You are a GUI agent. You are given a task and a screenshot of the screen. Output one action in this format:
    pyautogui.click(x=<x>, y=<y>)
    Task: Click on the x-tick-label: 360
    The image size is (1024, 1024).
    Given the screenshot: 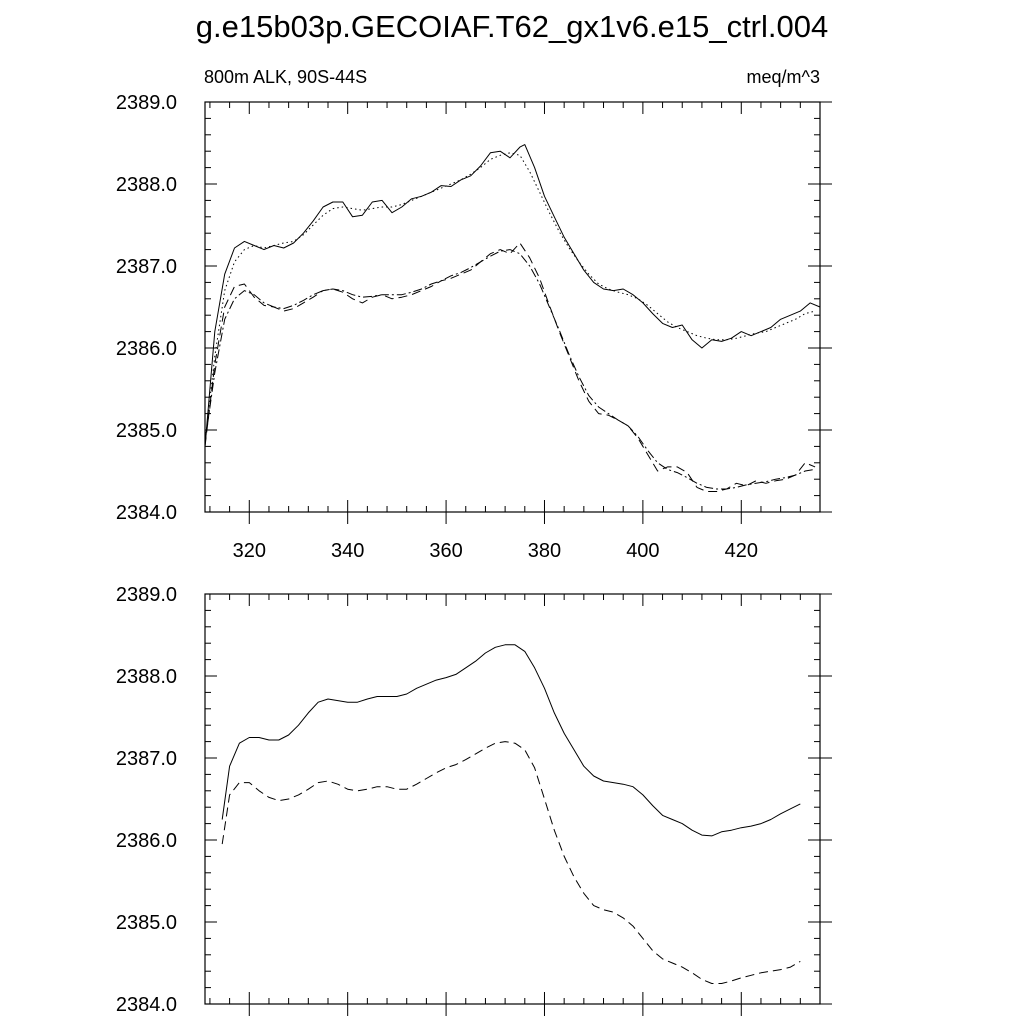 What is the action you would take?
    pyautogui.click(x=445, y=551)
    